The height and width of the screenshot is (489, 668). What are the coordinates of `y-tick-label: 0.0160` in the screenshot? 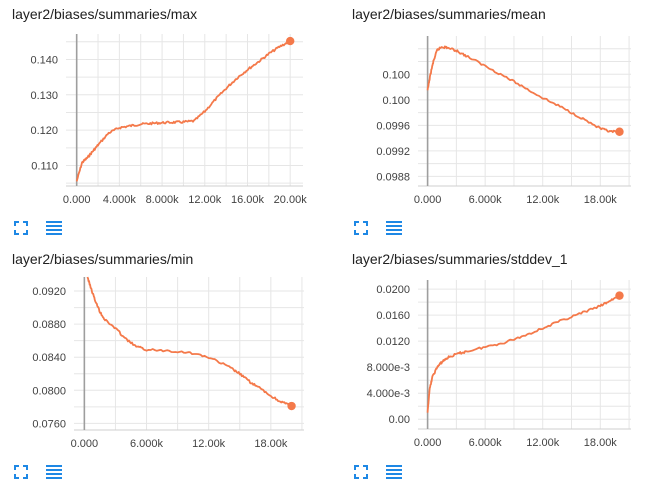 It's located at (393, 316).